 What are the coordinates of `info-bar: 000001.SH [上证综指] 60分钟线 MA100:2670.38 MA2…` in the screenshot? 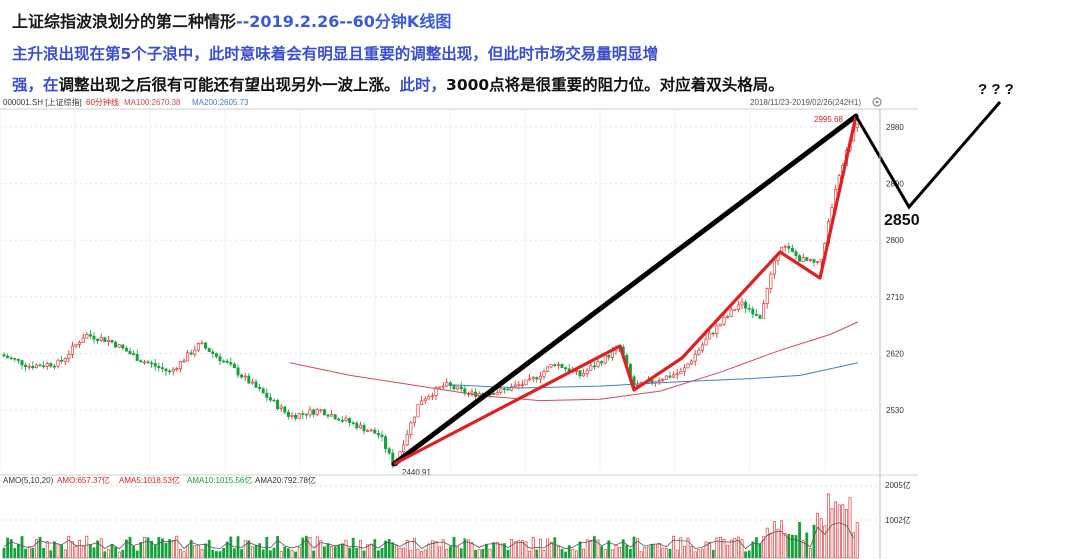 It's located at (459, 103).